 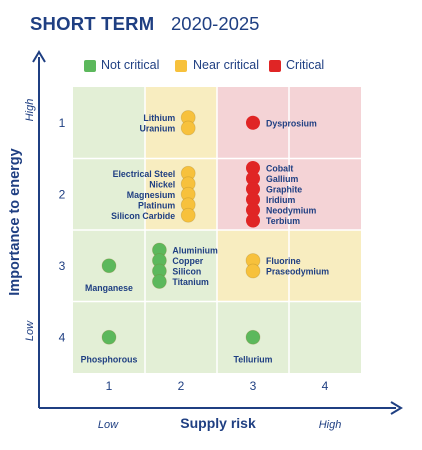 What do you see at coordinates (109, 337) in the screenshot?
I see `point-phosphorous` at bounding box center [109, 337].